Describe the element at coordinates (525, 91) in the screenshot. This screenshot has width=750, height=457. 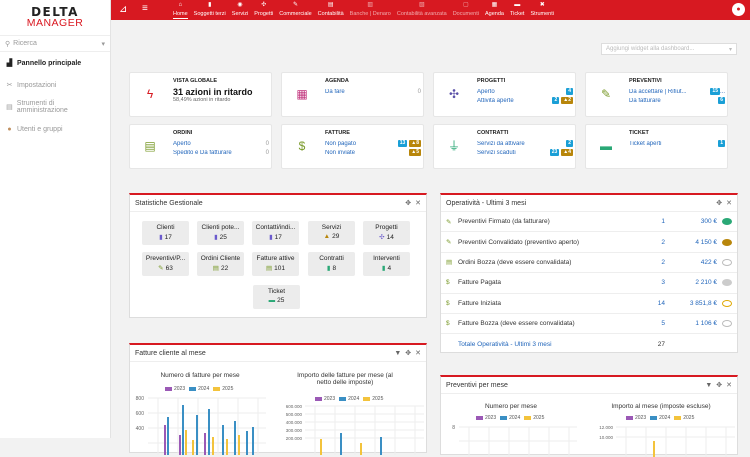
I see `progetti-aperto: Aperto 4` at that location.